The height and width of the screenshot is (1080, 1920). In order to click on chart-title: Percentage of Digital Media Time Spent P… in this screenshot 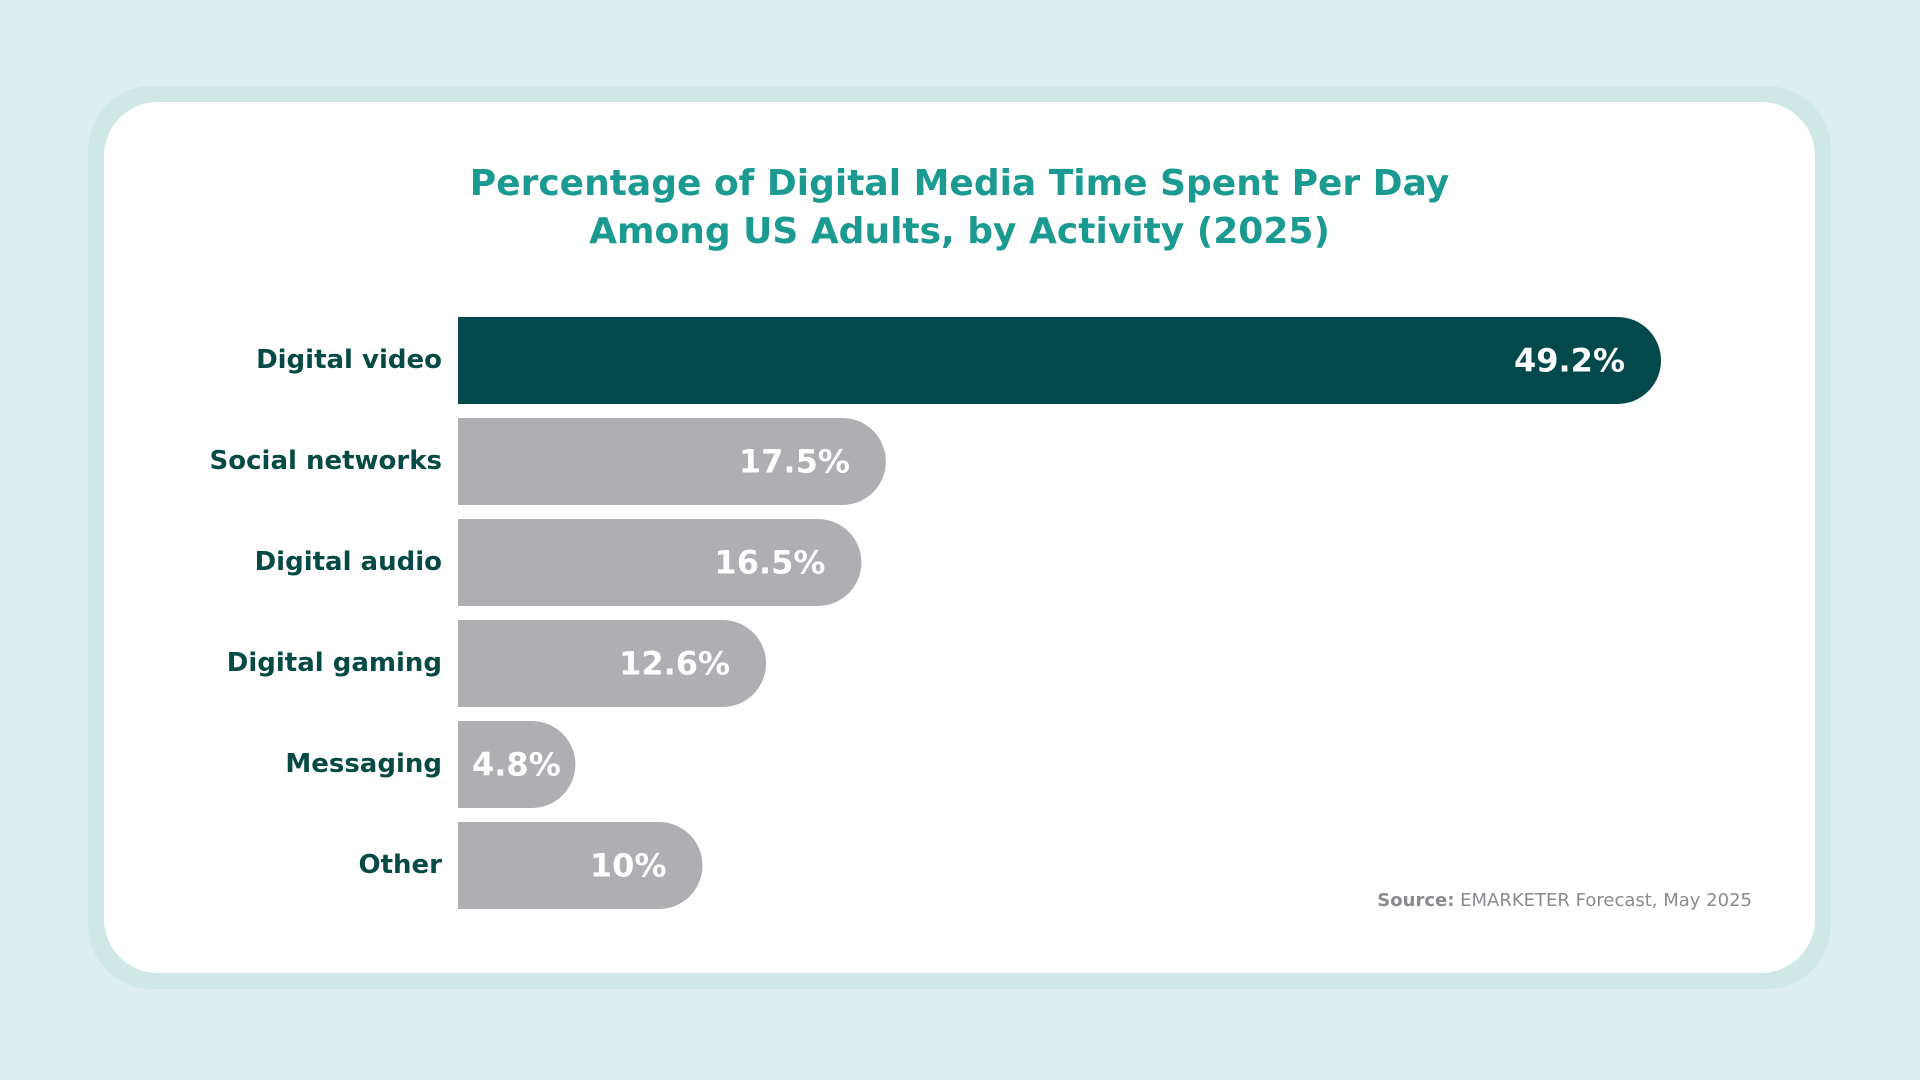, I will do `click(959, 208)`.